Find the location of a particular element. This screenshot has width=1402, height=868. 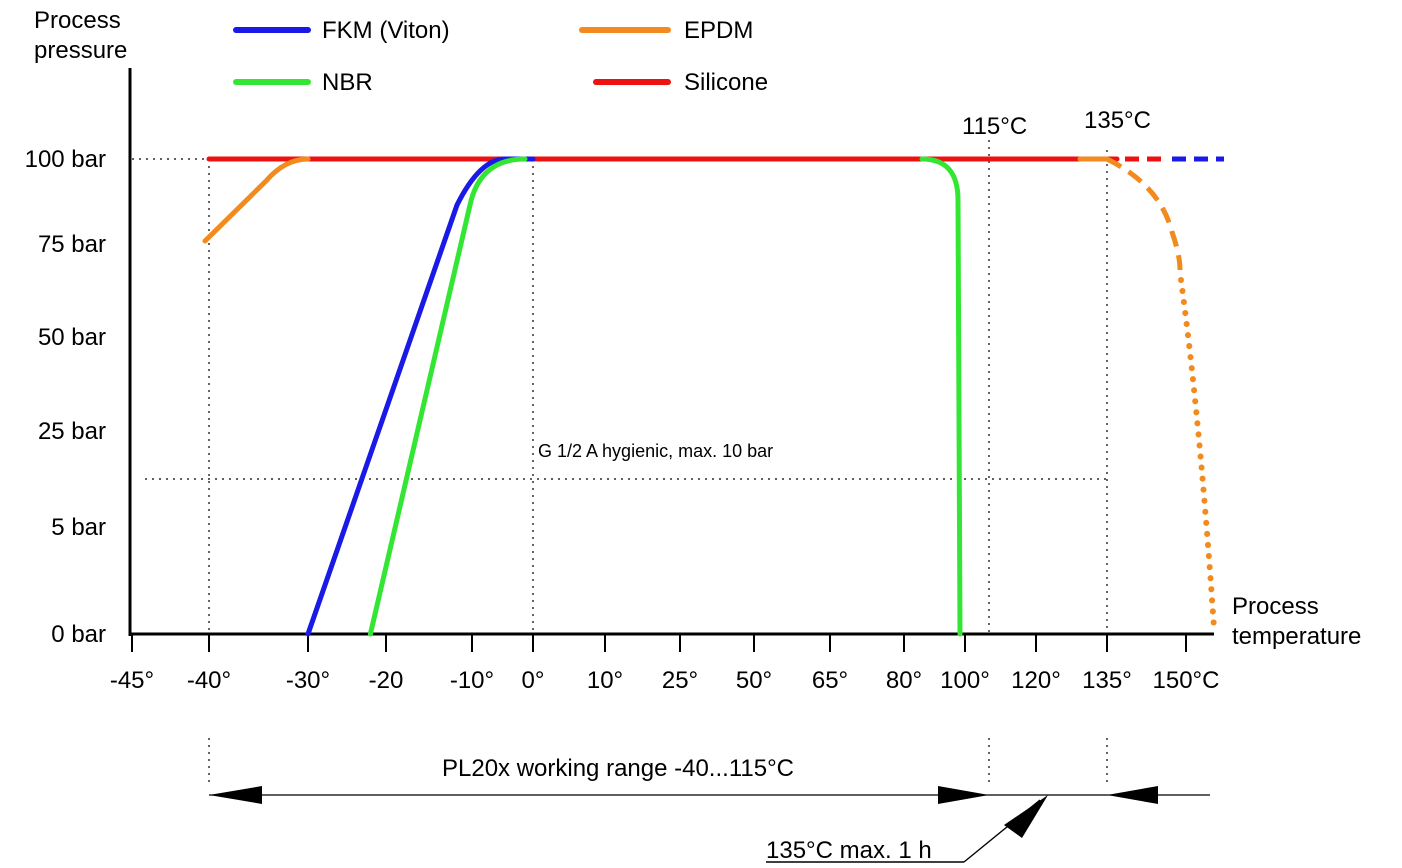

x-tick-label: -30° is located at coordinates (308, 680).